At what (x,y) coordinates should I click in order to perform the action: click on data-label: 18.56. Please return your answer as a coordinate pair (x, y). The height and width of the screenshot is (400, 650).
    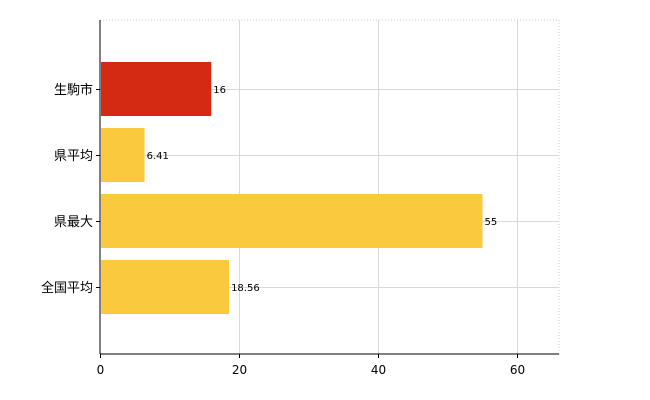
    Looking at the image, I should click on (245, 288).